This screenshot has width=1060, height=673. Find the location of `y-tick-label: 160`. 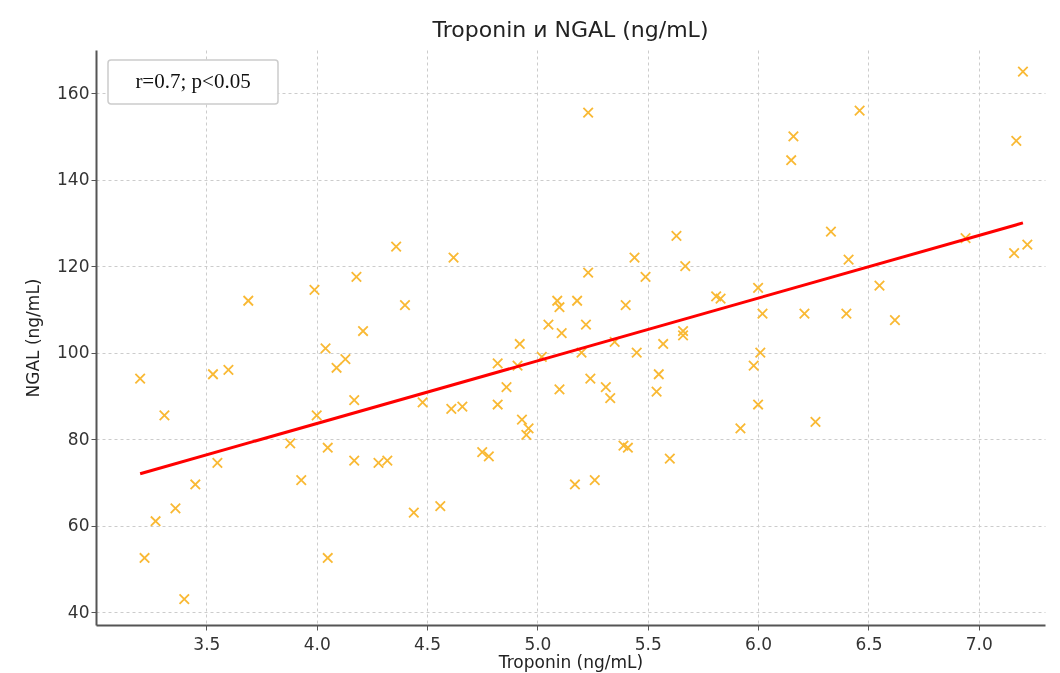

y-tick-label: 160 is located at coordinates (73, 92).